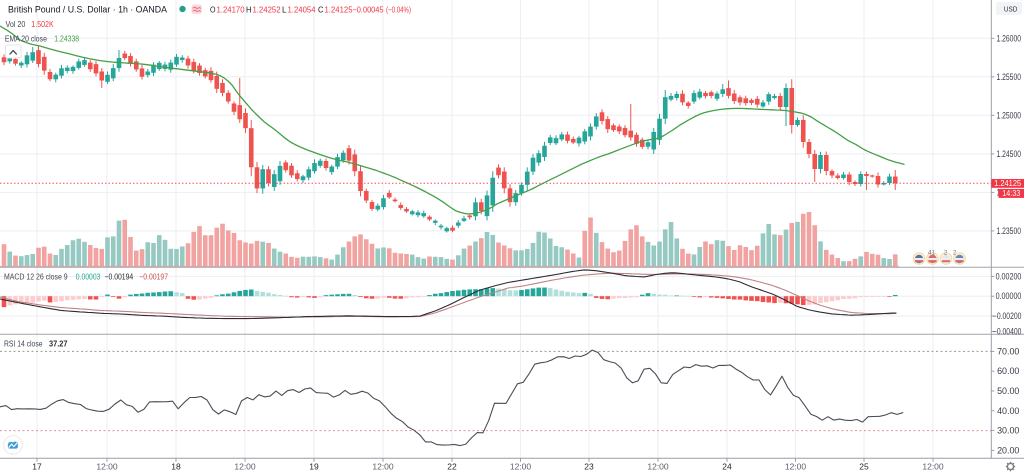  I want to click on svg-text: 30.00, so click(1008, 431).